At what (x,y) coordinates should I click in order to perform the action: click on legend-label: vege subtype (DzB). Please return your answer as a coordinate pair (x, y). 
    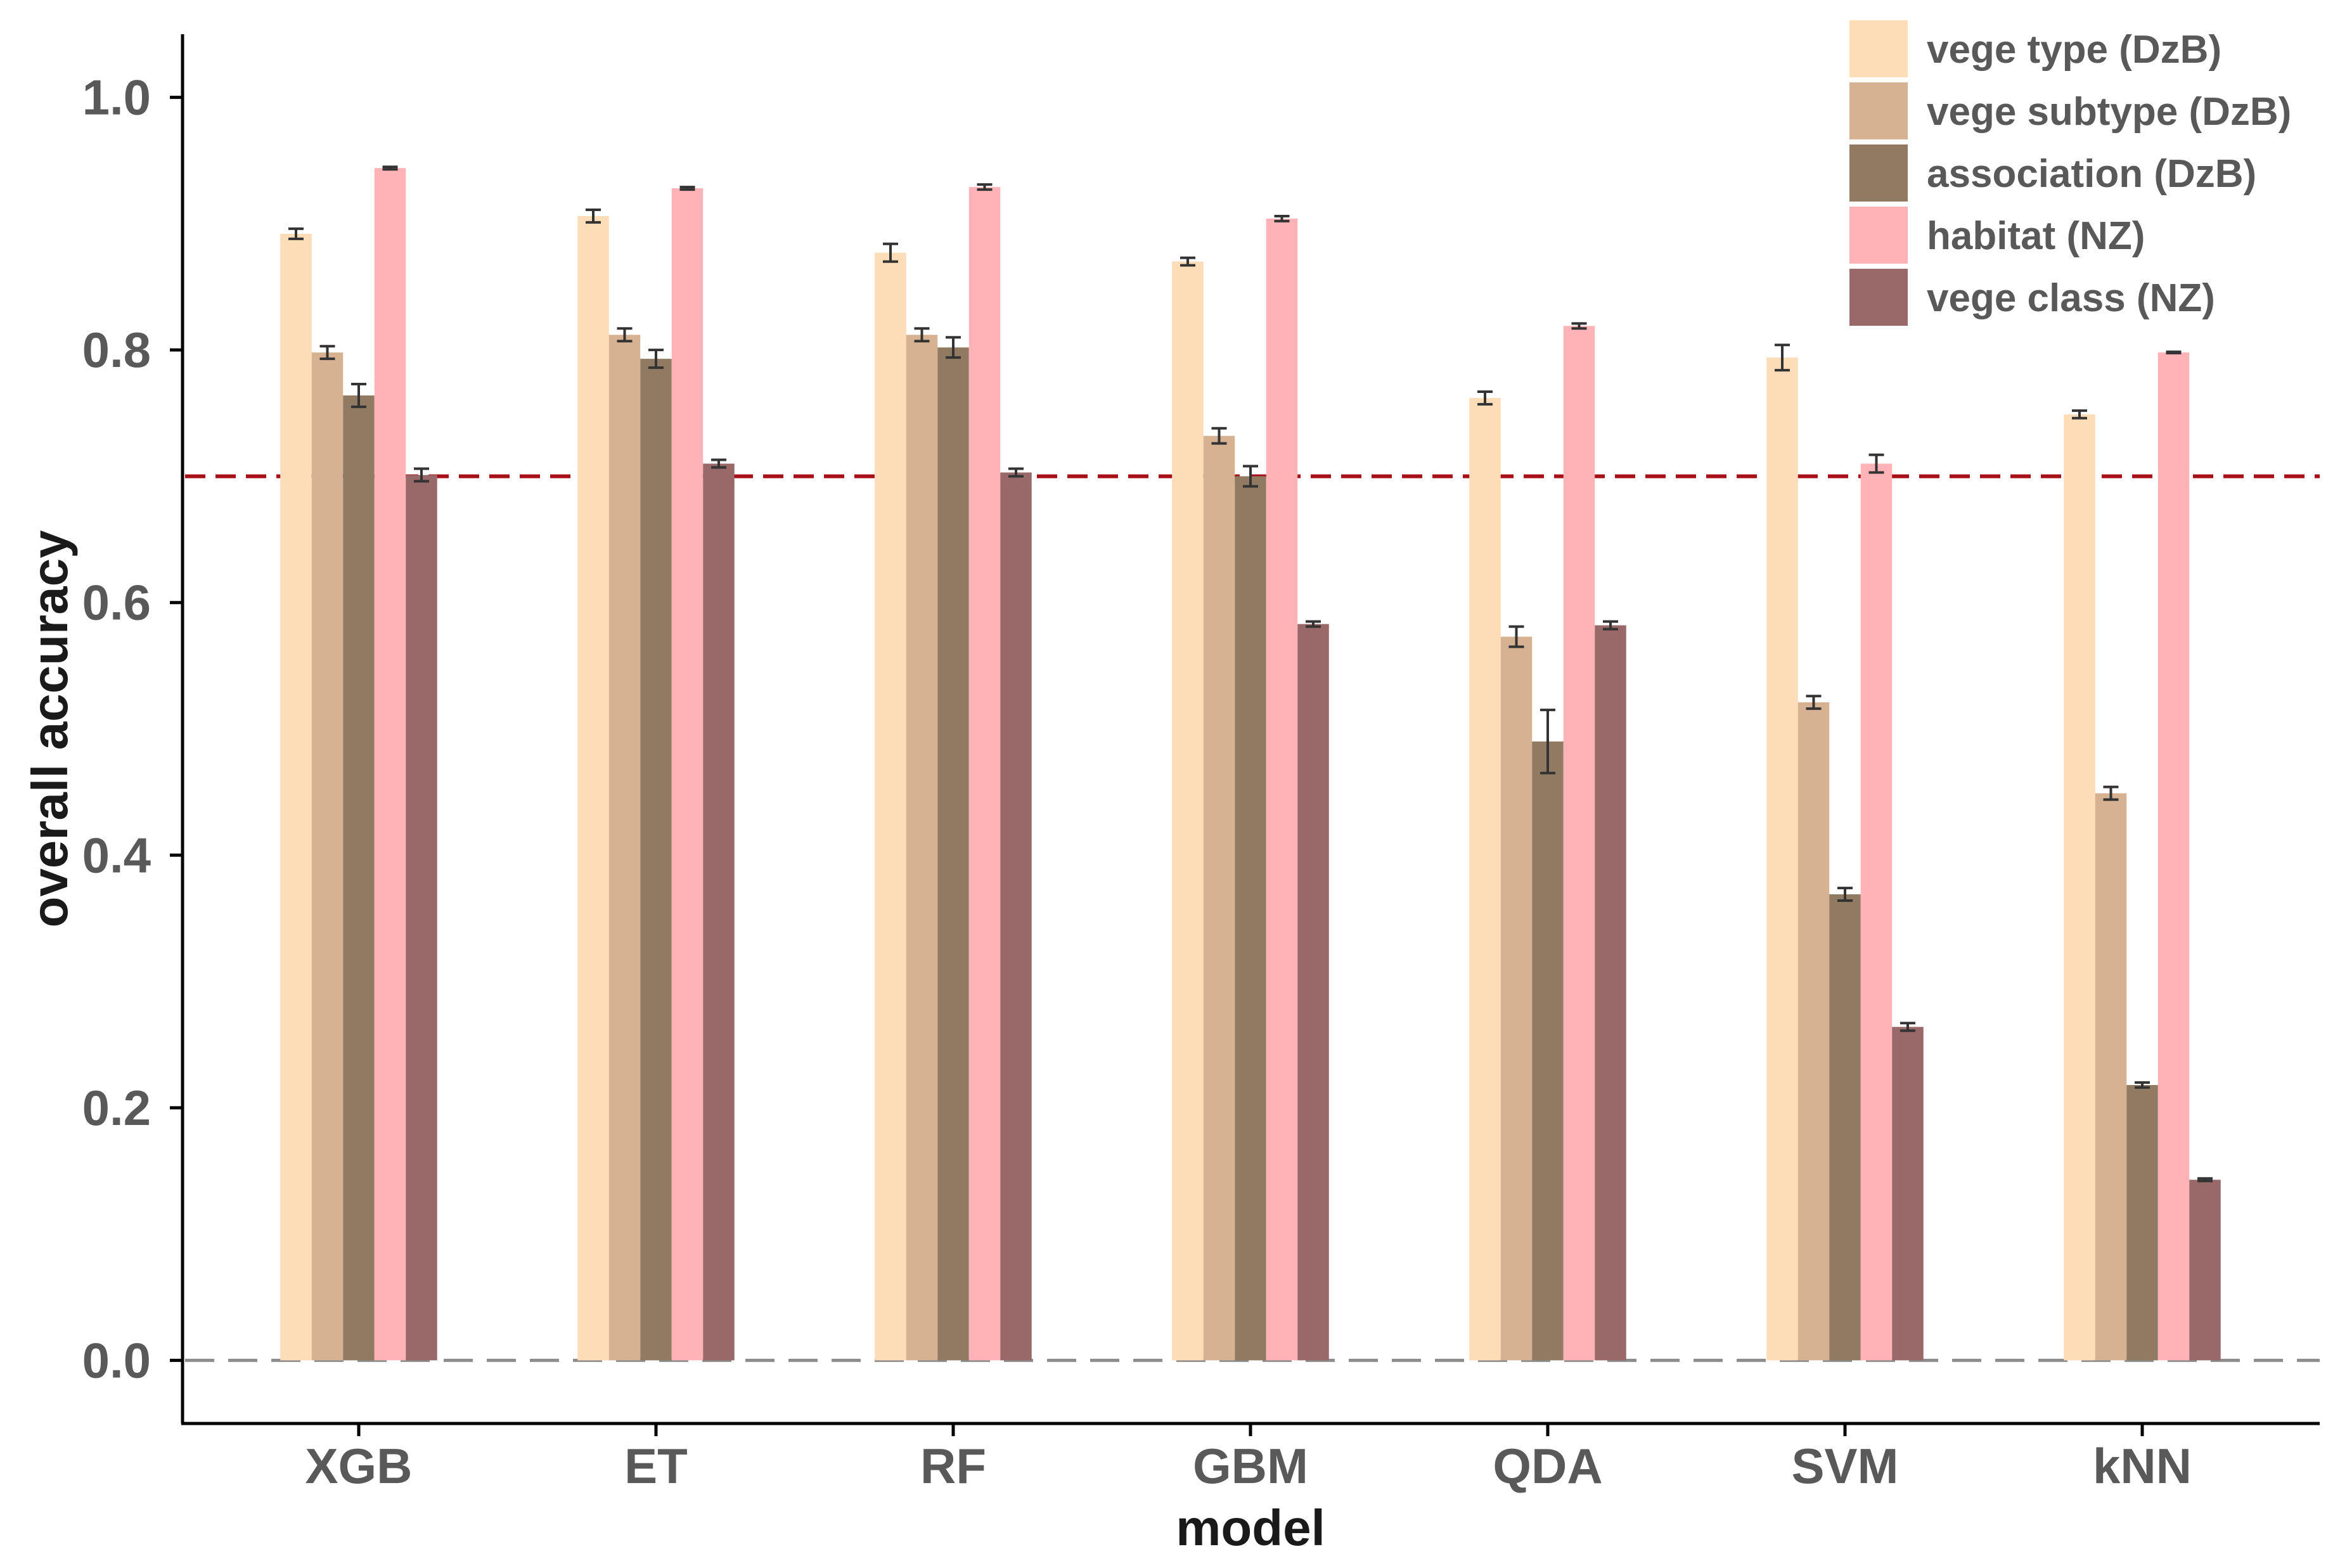
    Looking at the image, I should click on (2109, 112).